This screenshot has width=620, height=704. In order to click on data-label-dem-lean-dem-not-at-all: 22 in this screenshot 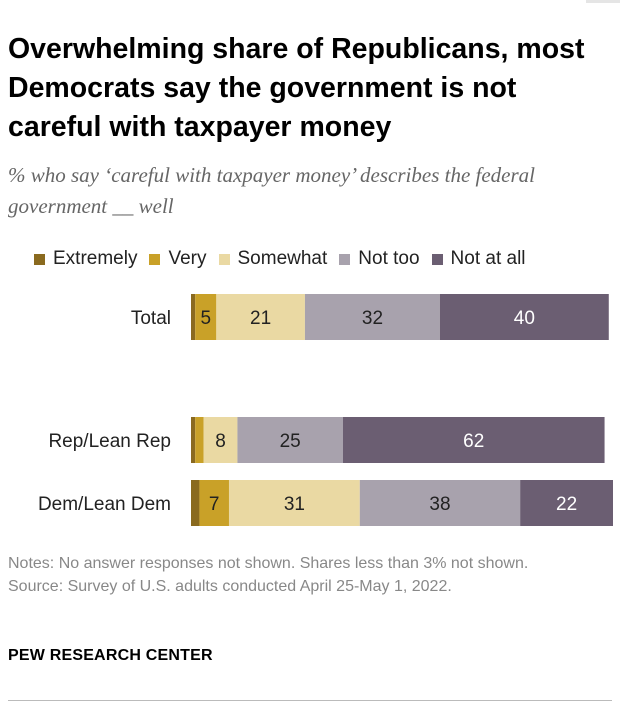, I will do `click(566, 504)`.